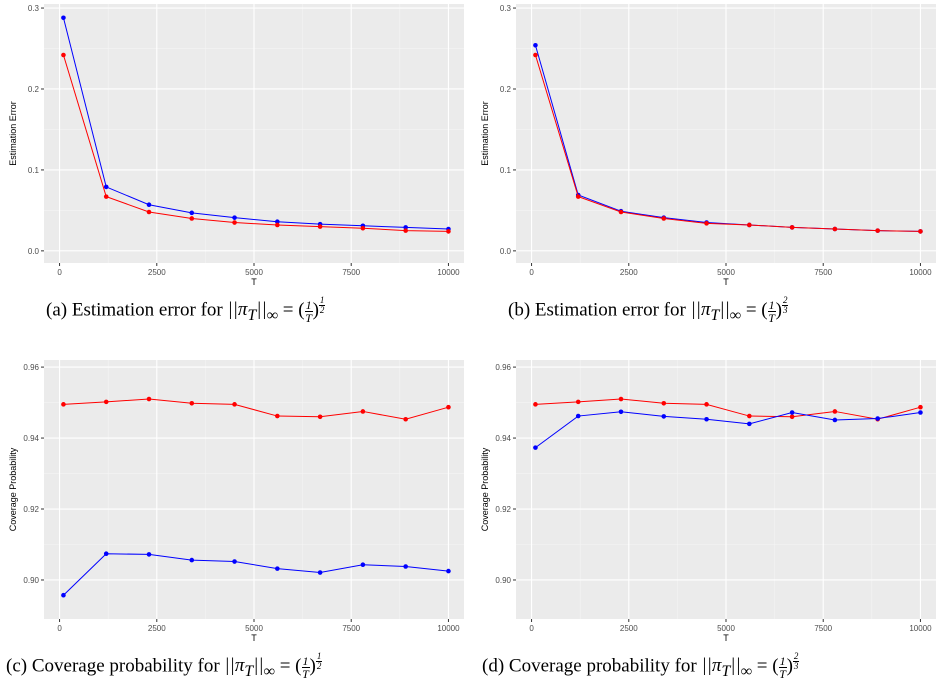 The height and width of the screenshot is (689, 942). What do you see at coordinates (291, 310) in the screenshot?
I see `caption-a-eq: = (` at bounding box center [291, 310].